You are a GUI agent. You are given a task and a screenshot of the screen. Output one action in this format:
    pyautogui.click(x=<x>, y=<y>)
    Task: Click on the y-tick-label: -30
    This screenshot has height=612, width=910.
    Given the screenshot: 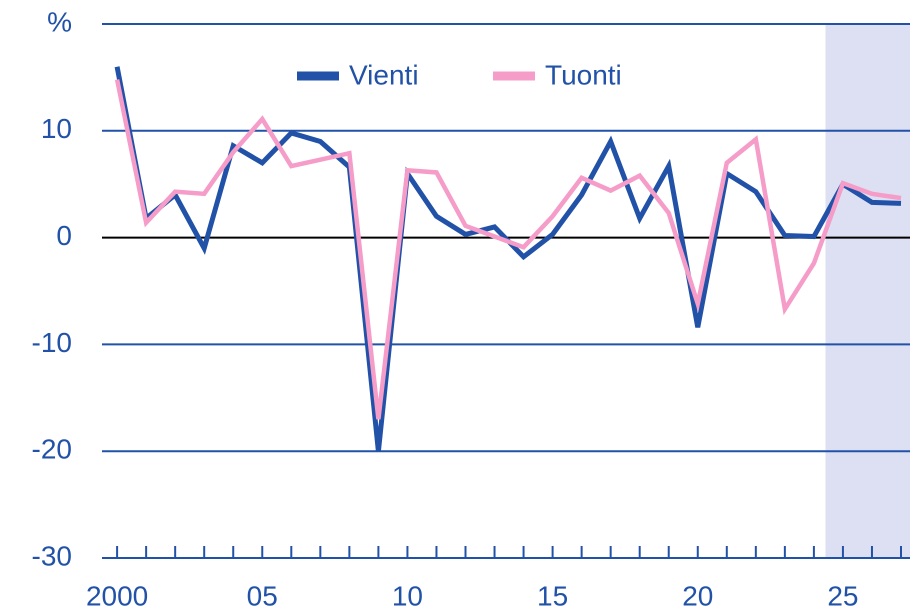 What is the action you would take?
    pyautogui.click(x=52, y=555)
    